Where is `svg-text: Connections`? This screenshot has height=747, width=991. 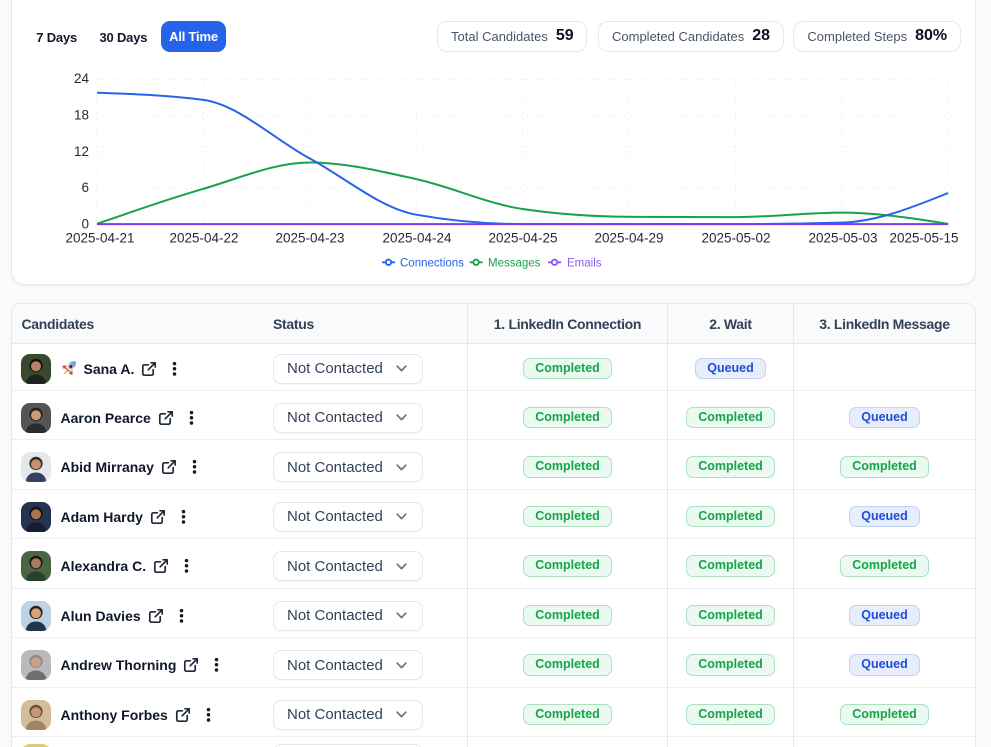
svg-text: Connections is located at coordinates (432, 264).